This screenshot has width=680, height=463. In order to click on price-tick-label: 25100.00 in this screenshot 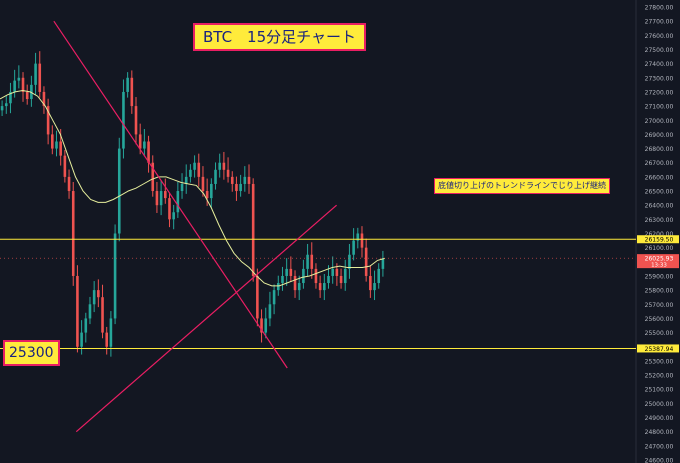, I will do `click(659, 390)`.